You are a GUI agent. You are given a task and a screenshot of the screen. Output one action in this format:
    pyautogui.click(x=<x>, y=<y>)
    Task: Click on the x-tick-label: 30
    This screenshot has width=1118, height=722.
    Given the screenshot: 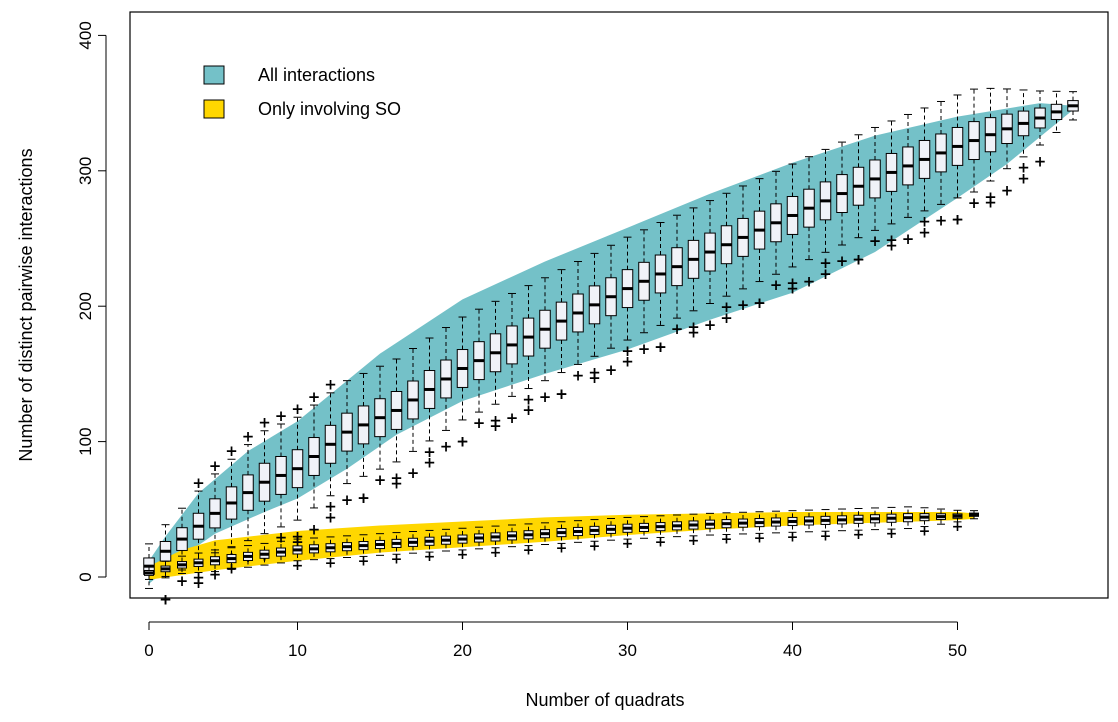 What is the action you would take?
    pyautogui.click(x=627, y=650)
    